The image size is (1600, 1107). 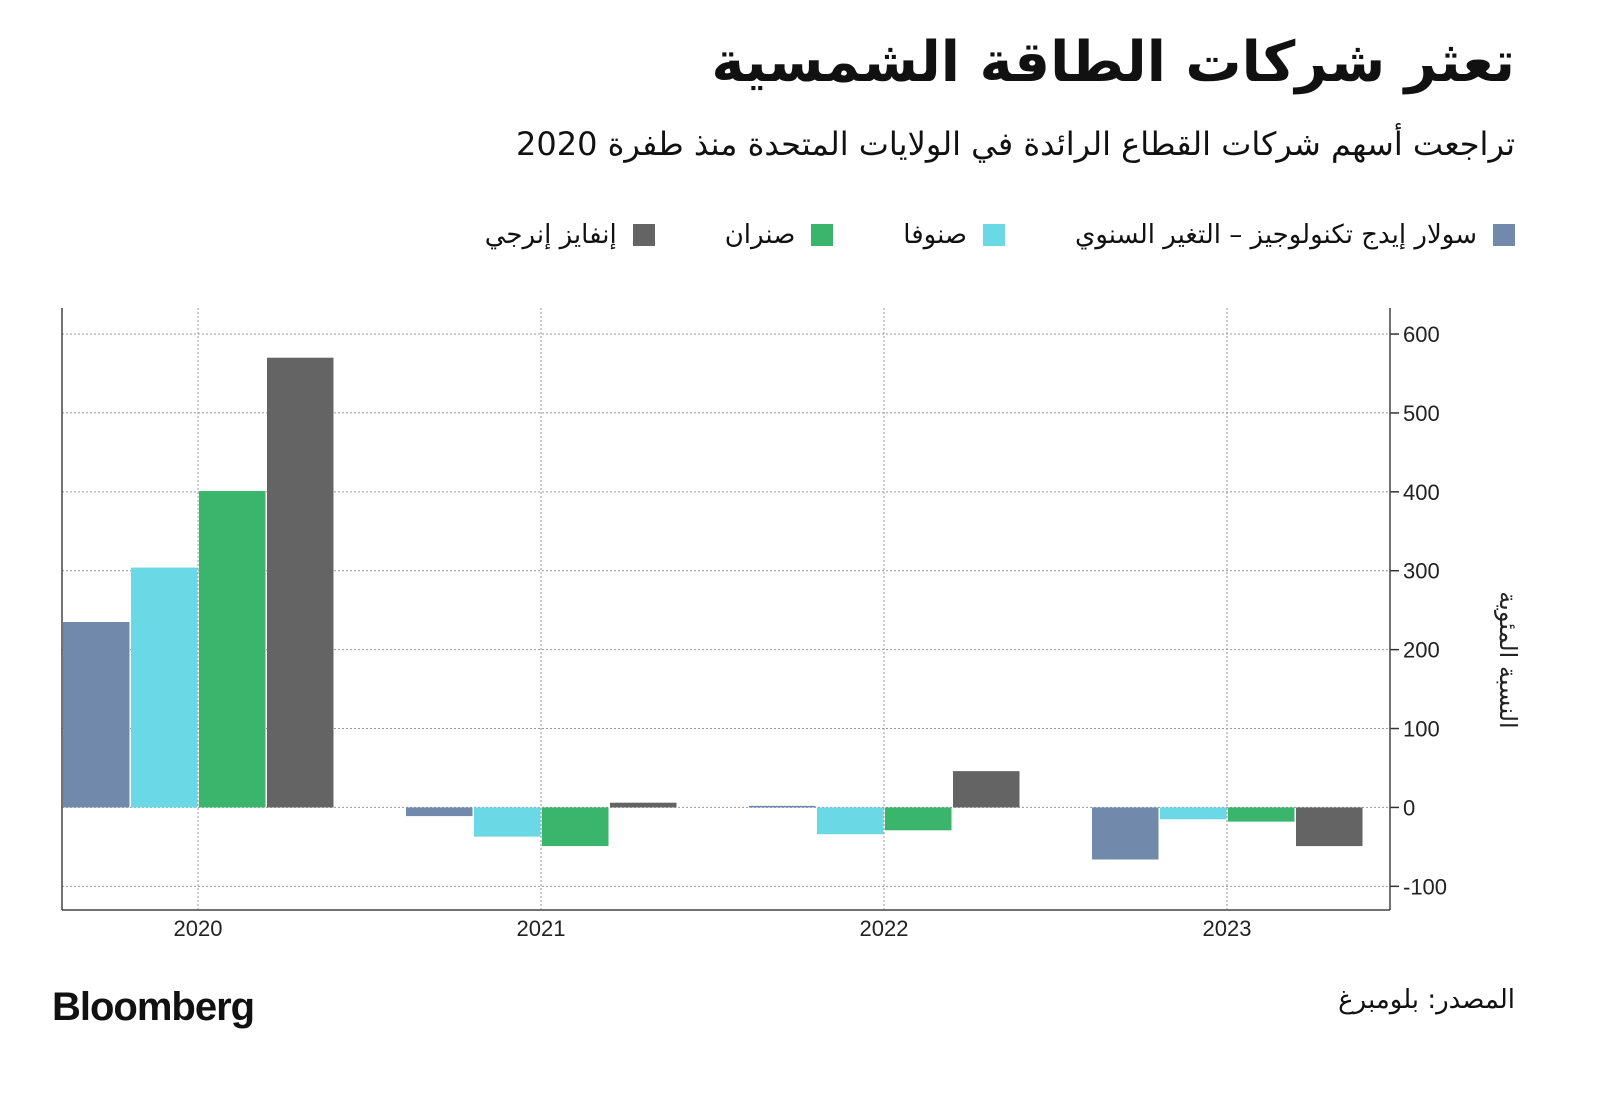 I want to click on chart-title: تعثر شركات الطاقة الشمسية, so click(x=1113, y=62).